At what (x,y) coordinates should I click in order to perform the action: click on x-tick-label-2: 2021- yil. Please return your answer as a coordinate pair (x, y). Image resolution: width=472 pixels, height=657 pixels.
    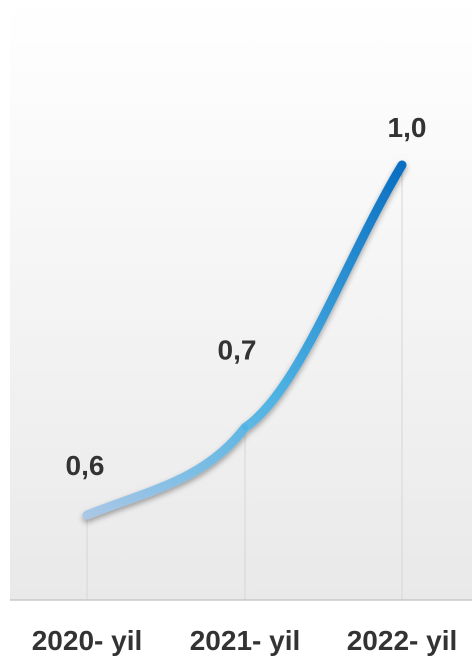
    Looking at the image, I should click on (245, 640).